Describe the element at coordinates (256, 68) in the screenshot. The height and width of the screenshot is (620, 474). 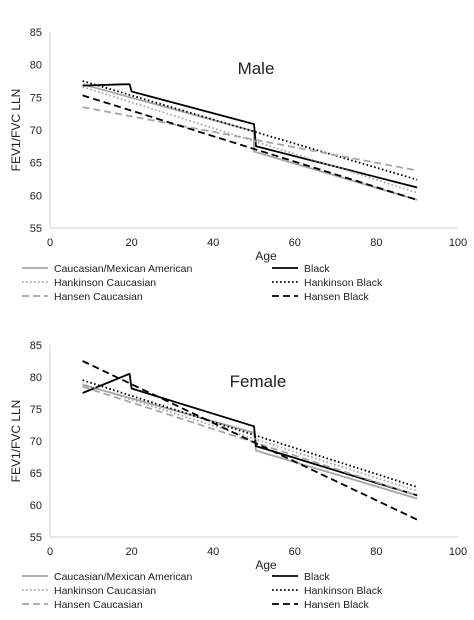
I see `panel-title: Male` at that location.